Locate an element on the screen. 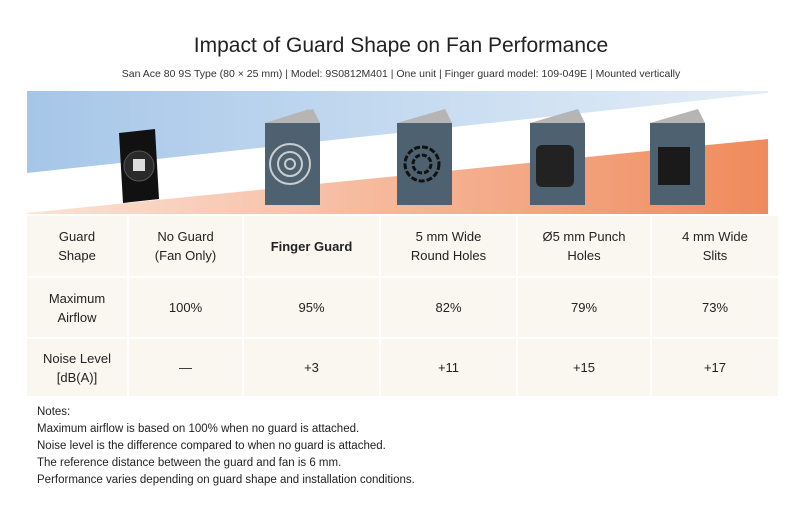 The image size is (802, 509). table-row: Noise Level [dB(A)] — +3 +11 +15 +17 is located at coordinates (402, 367).